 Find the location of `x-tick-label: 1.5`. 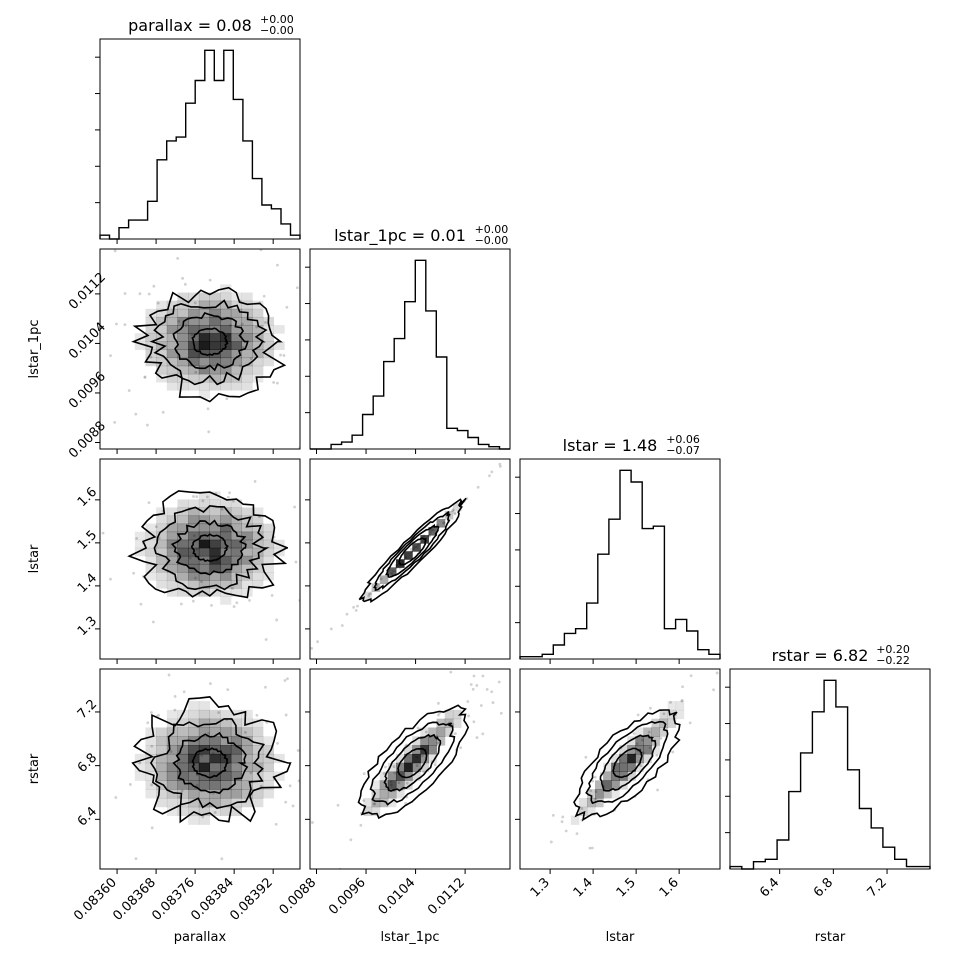

x-tick-label: 1.5 is located at coordinates (626, 887).